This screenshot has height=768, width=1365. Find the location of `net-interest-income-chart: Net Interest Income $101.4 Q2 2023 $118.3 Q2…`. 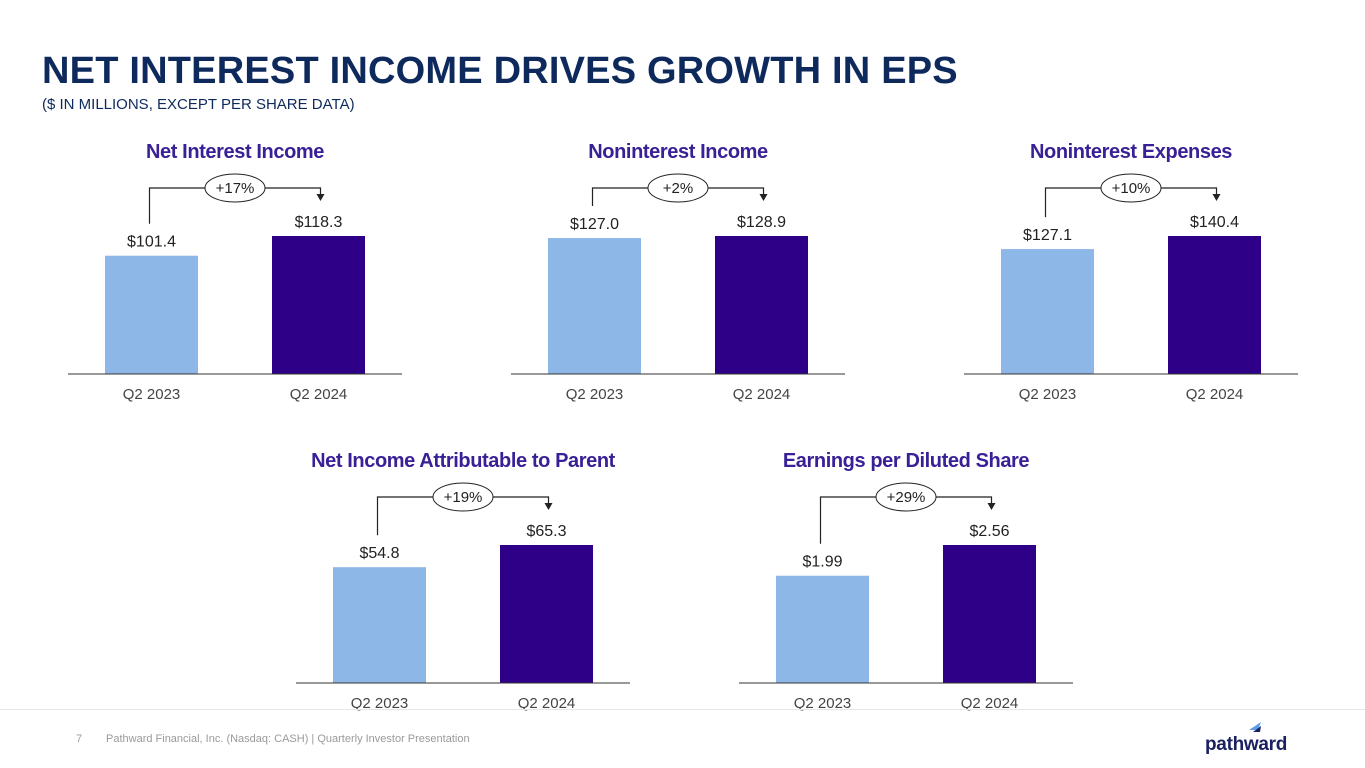

net-interest-income-chart: Net Interest Income $101.4 Q2 2023 $118.3 Q2… is located at coordinates (238, 271).